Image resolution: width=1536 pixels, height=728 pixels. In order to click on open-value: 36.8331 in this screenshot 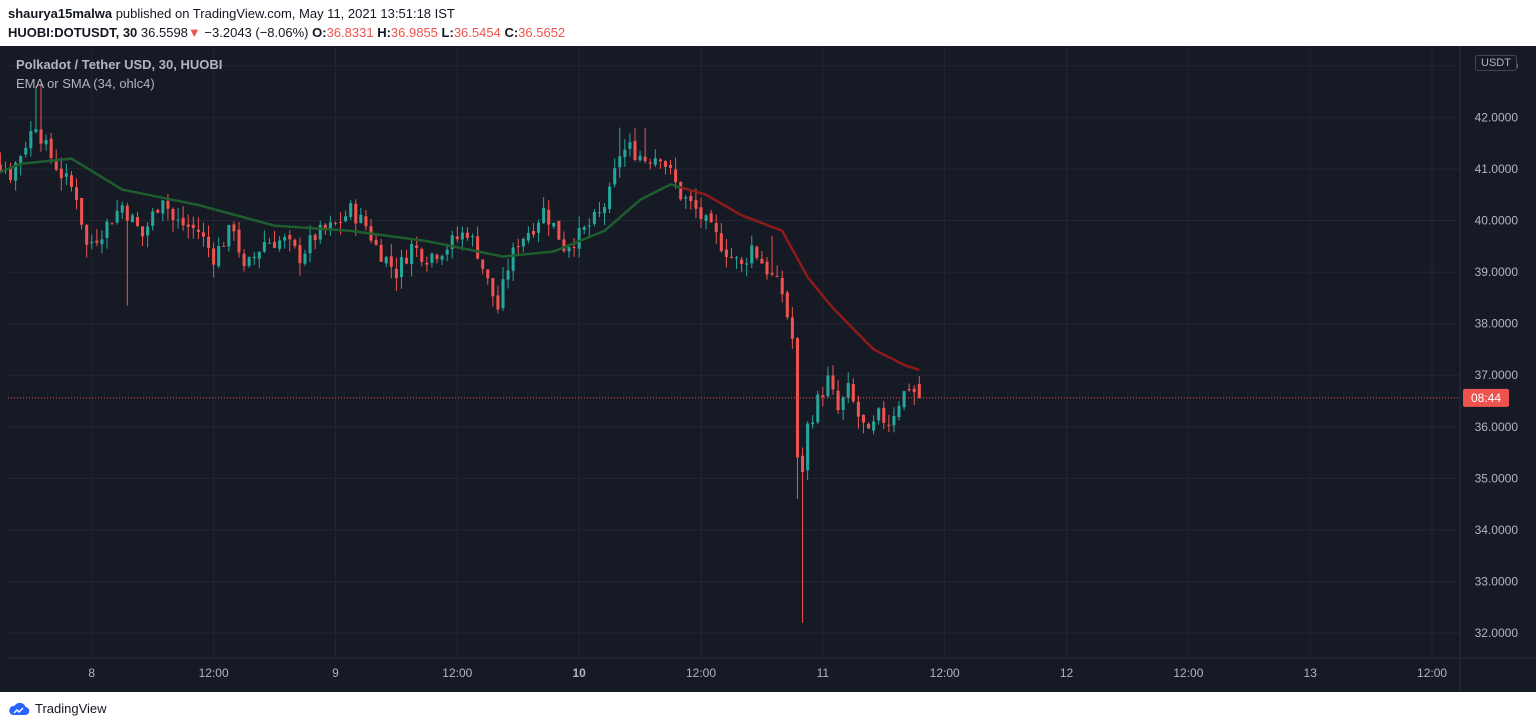, I will do `click(350, 32)`.